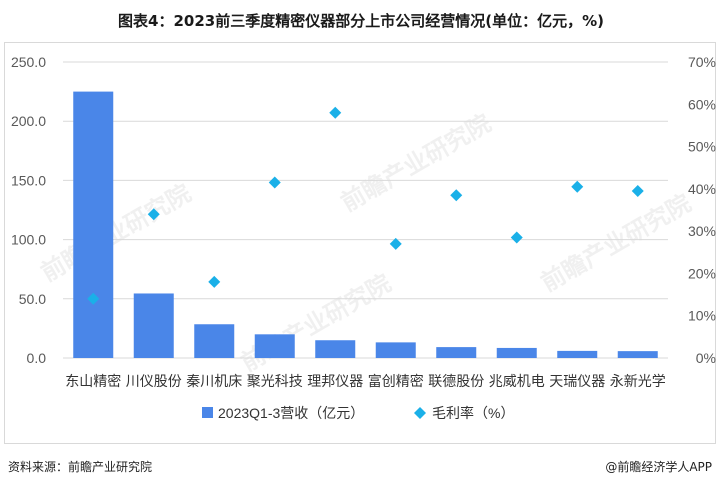 This screenshot has height=486, width=722. What do you see at coordinates (420, 413) in the screenshot?
I see `legend-swatch-margin` at bounding box center [420, 413].